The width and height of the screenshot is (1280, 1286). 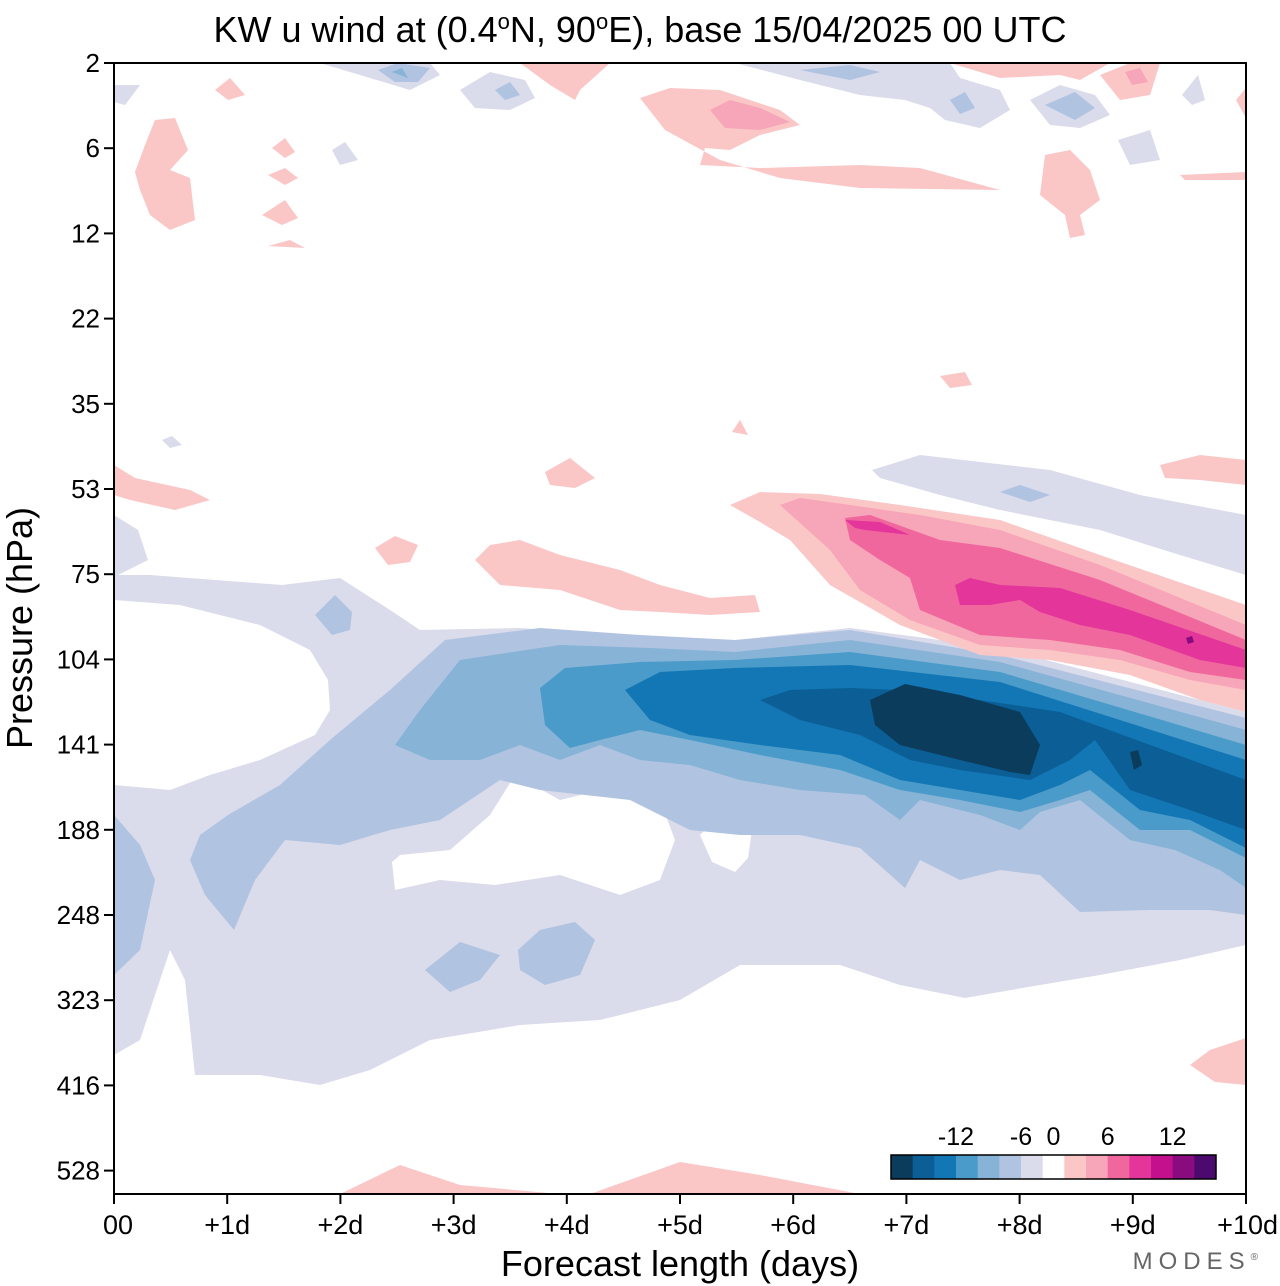 I want to click on x-tick-label: +9d, so click(x=1133, y=1225).